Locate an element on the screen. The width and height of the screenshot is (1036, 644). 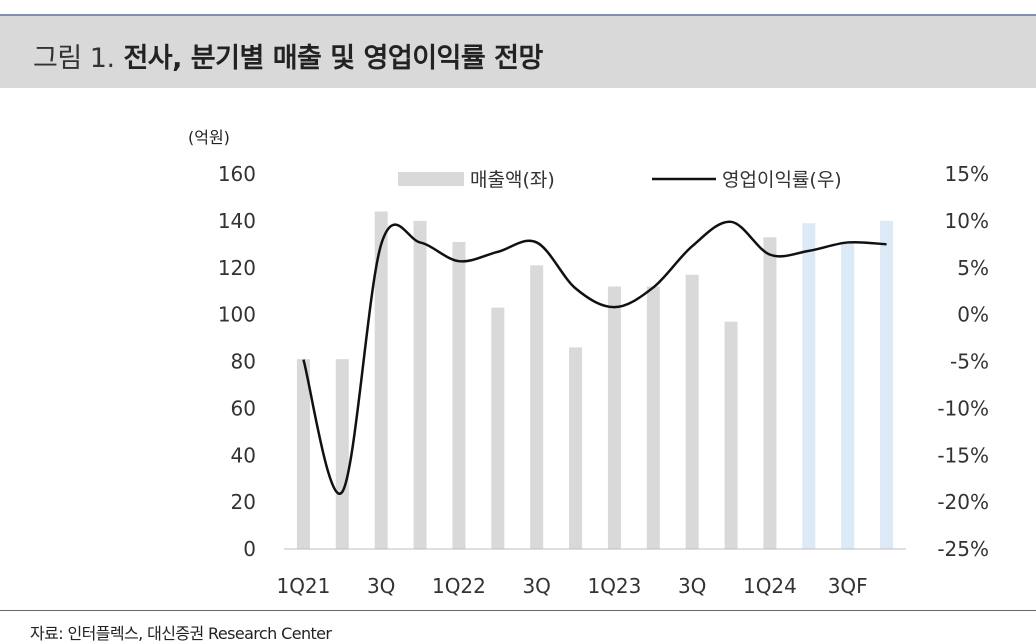
y-left-unit: (억원) is located at coordinates (209, 137).